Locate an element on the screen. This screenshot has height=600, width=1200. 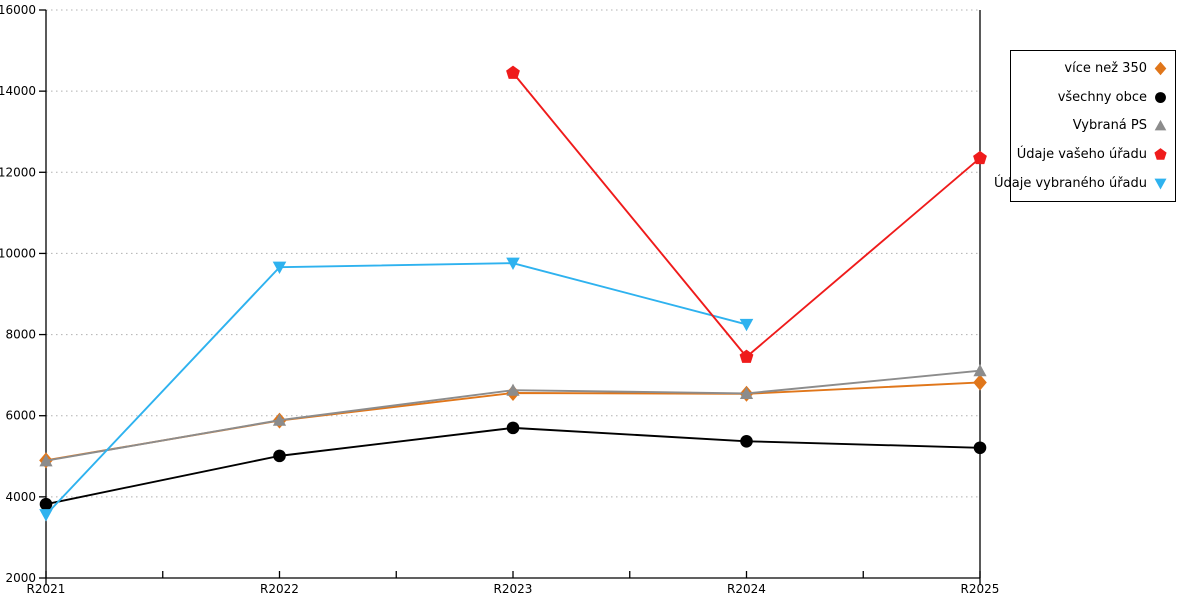
x-tick-label: R2022 is located at coordinates (279, 589).